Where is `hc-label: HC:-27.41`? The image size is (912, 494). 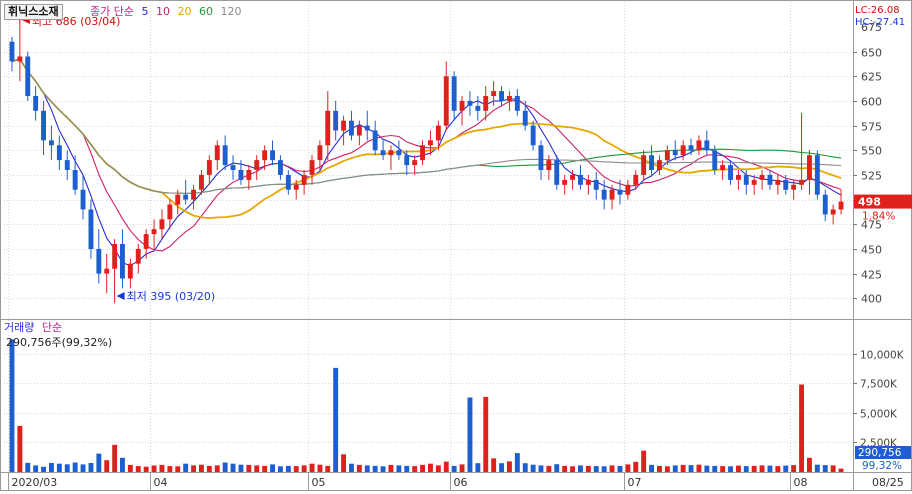
hc-label: HC:-27.41 is located at coordinates (880, 22).